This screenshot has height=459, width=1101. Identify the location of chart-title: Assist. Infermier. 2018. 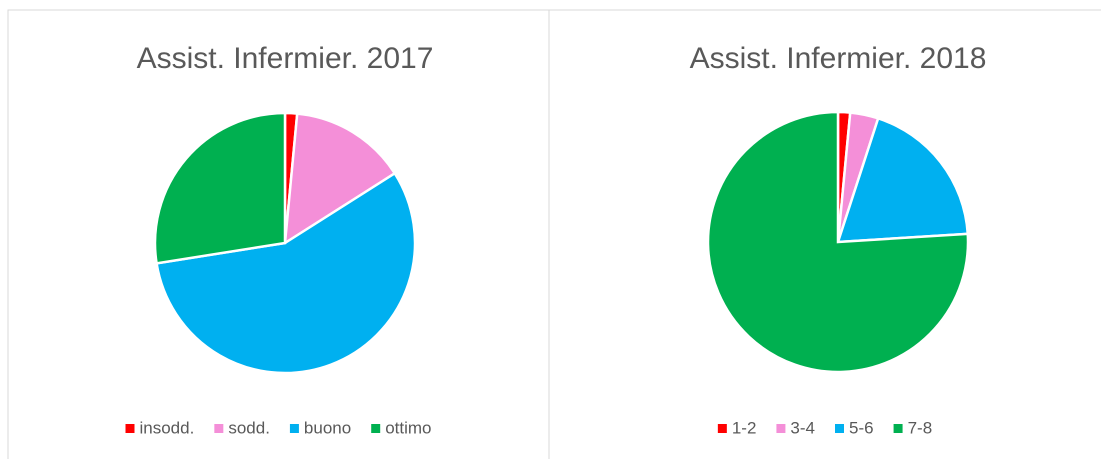
(838, 58).